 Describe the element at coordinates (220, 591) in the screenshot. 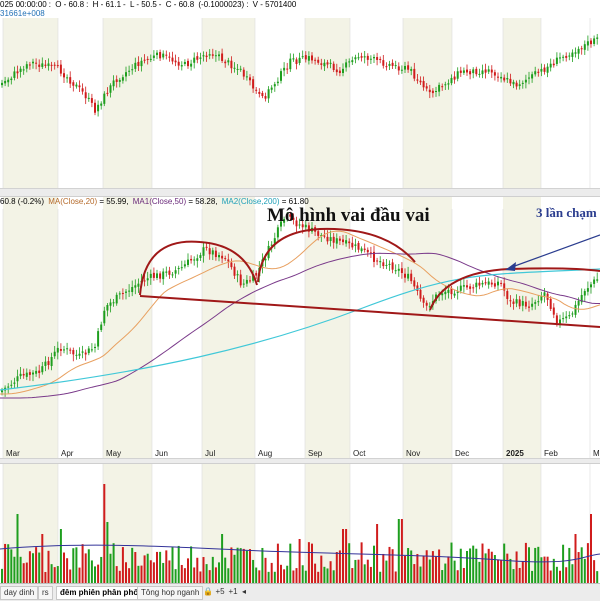

I see `add-5-button: +5` at that location.